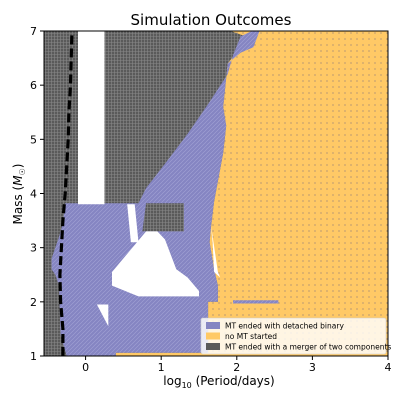  Describe the element at coordinates (33, 248) in the screenshot. I see `y-tick-label: 3` at that location.